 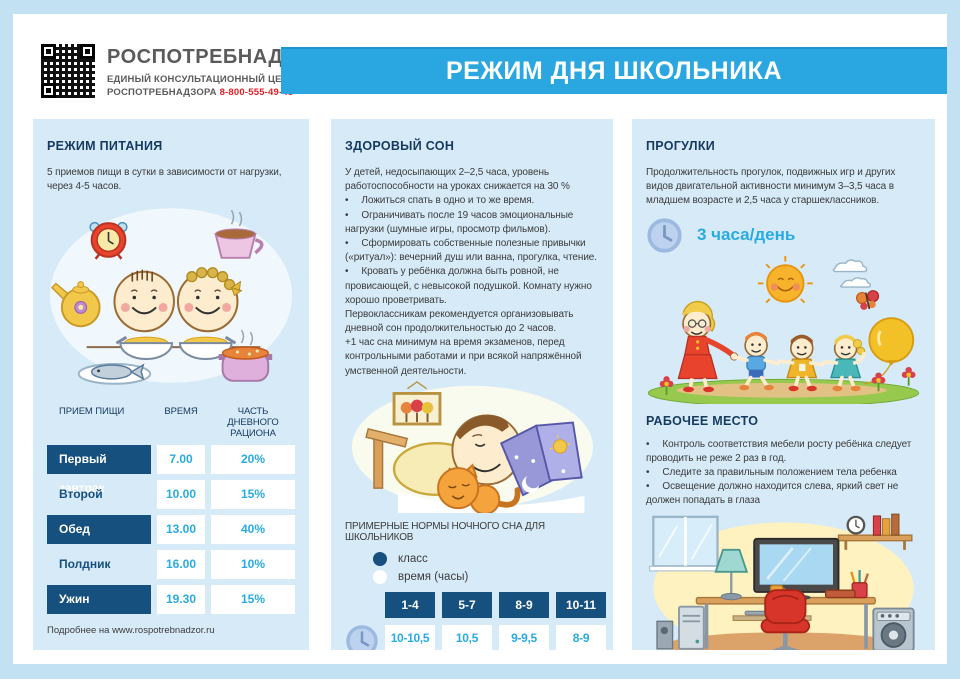 What do you see at coordinates (479, 488) in the screenshot?
I see `cat-illustration` at bounding box center [479, 488].